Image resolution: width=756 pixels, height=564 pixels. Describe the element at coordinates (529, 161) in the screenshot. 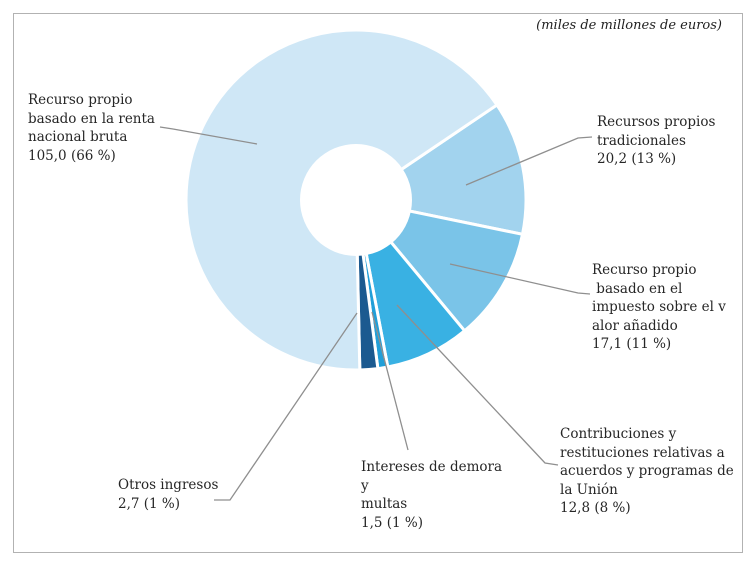

I see `leader-tradicionales` at that location.